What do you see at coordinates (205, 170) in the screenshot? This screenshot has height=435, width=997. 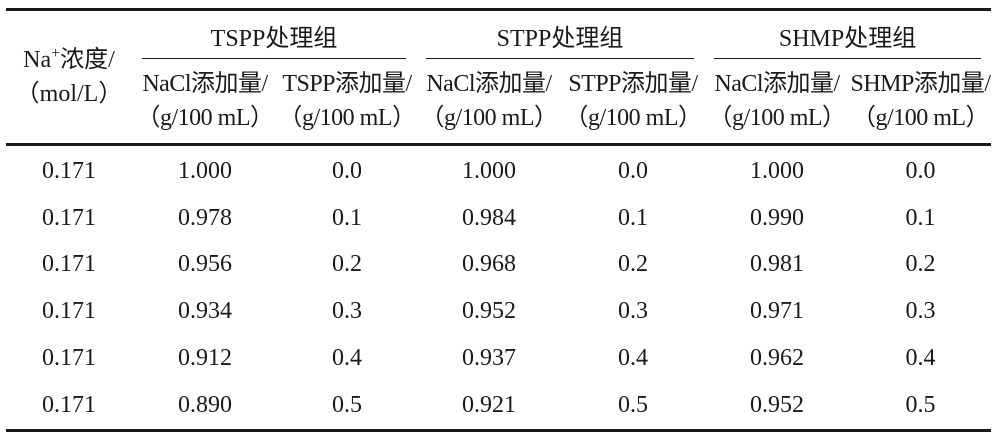 I see `cell-tspp-nacl: 1.000` at bounding box center [205, 170].